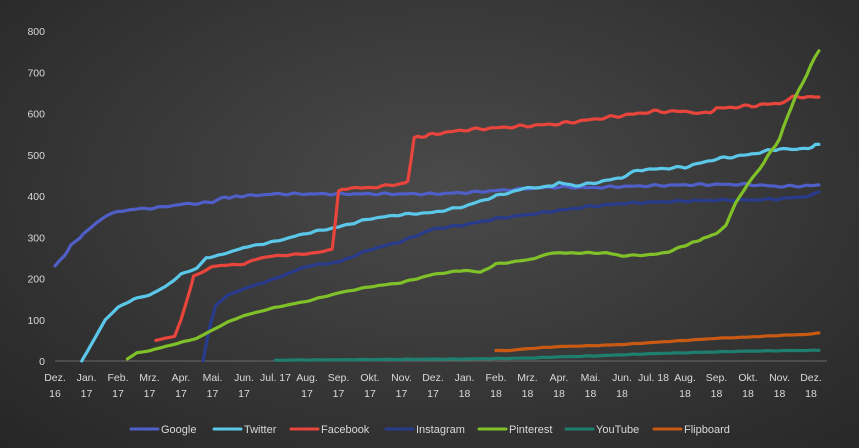 This screenshot has height=448, width=859. I want to click on legend-label: Google, so click(178, 430).